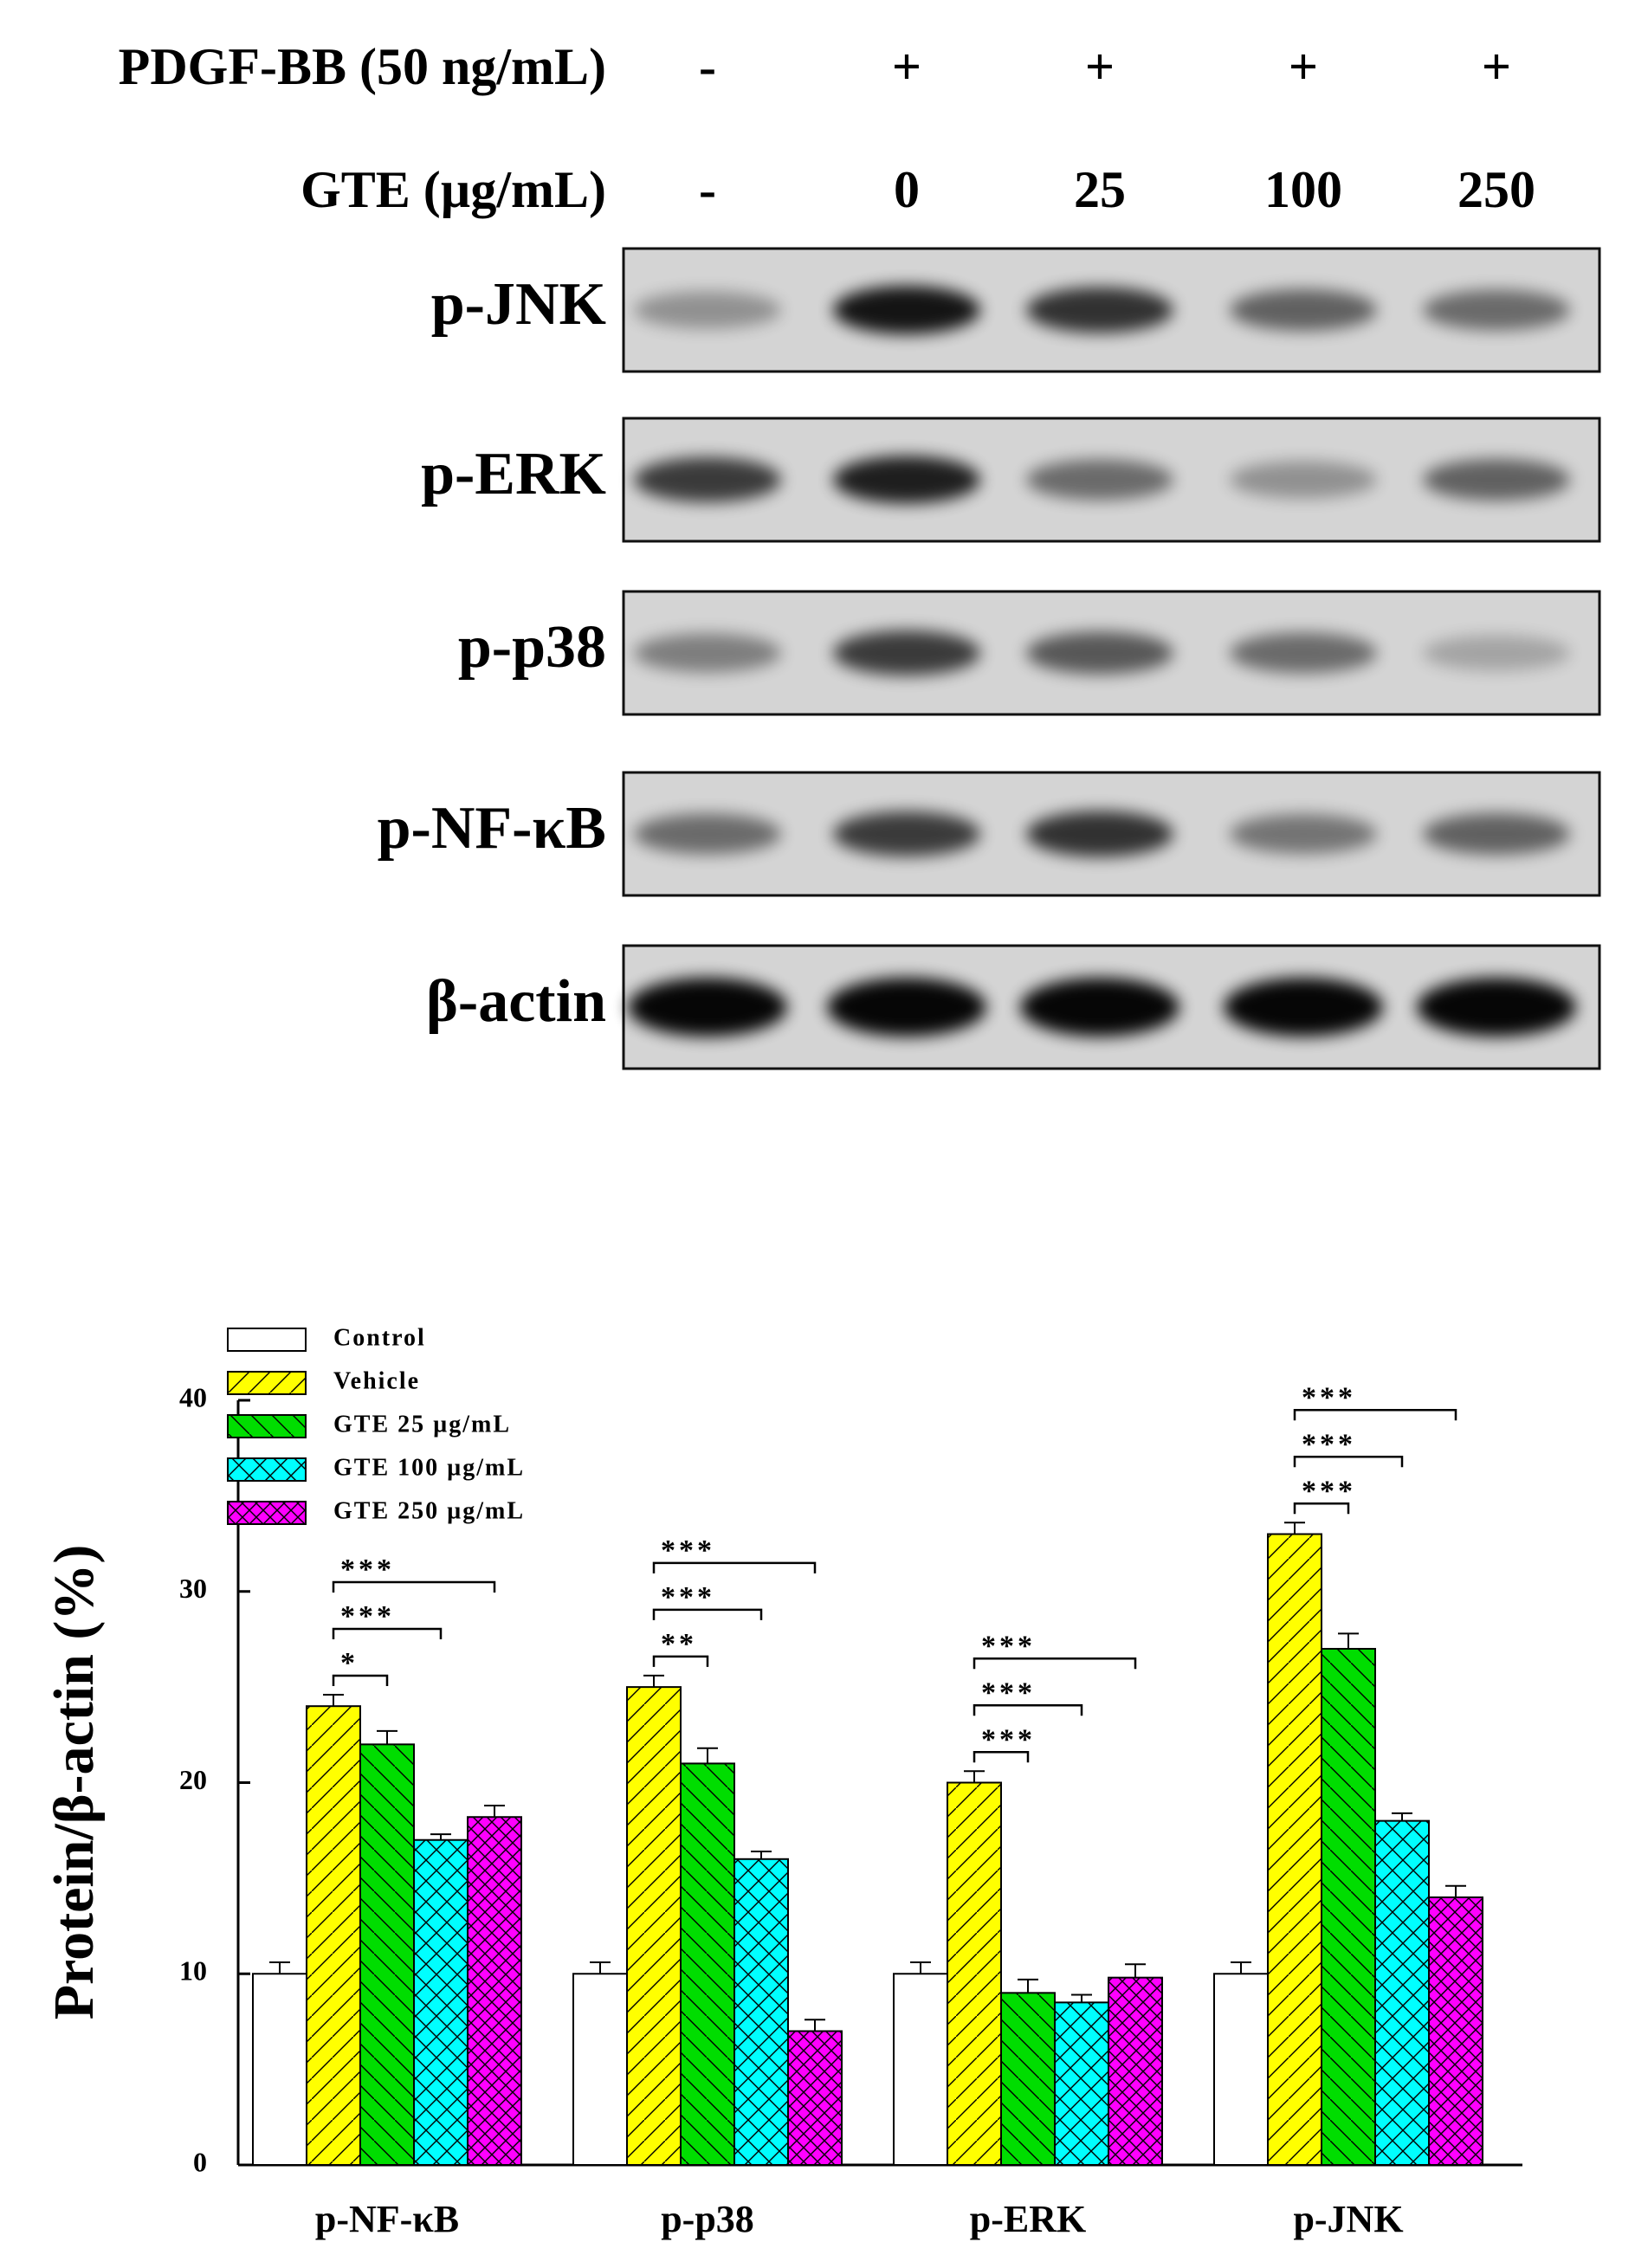 The image size is (1635, 2268). I want to click on y-tick-label: 10, so click(193, 1971).